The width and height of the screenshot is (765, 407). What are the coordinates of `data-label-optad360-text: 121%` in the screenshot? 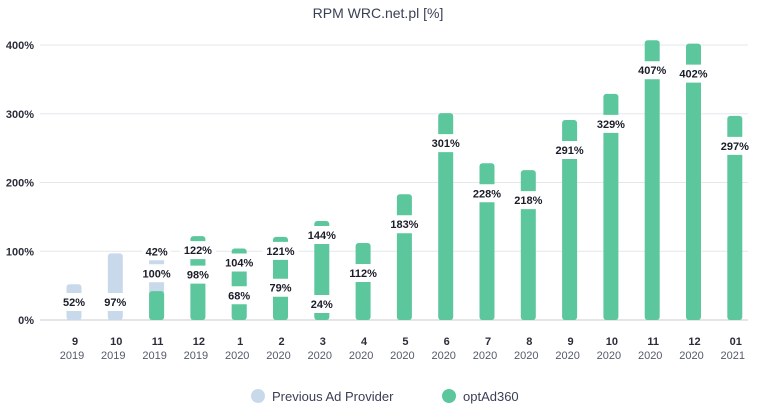 It's located at (280, 252).